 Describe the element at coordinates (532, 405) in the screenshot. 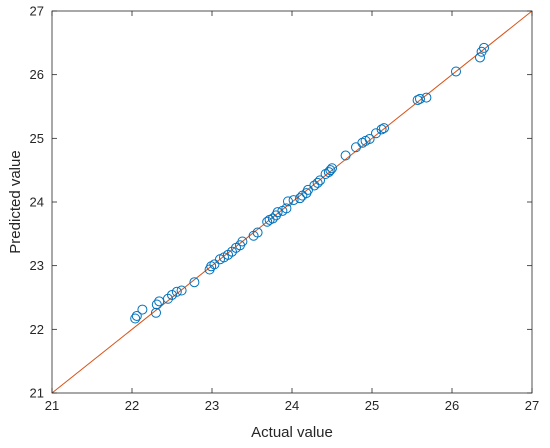

I see `x-tick-label: 27` at that location.